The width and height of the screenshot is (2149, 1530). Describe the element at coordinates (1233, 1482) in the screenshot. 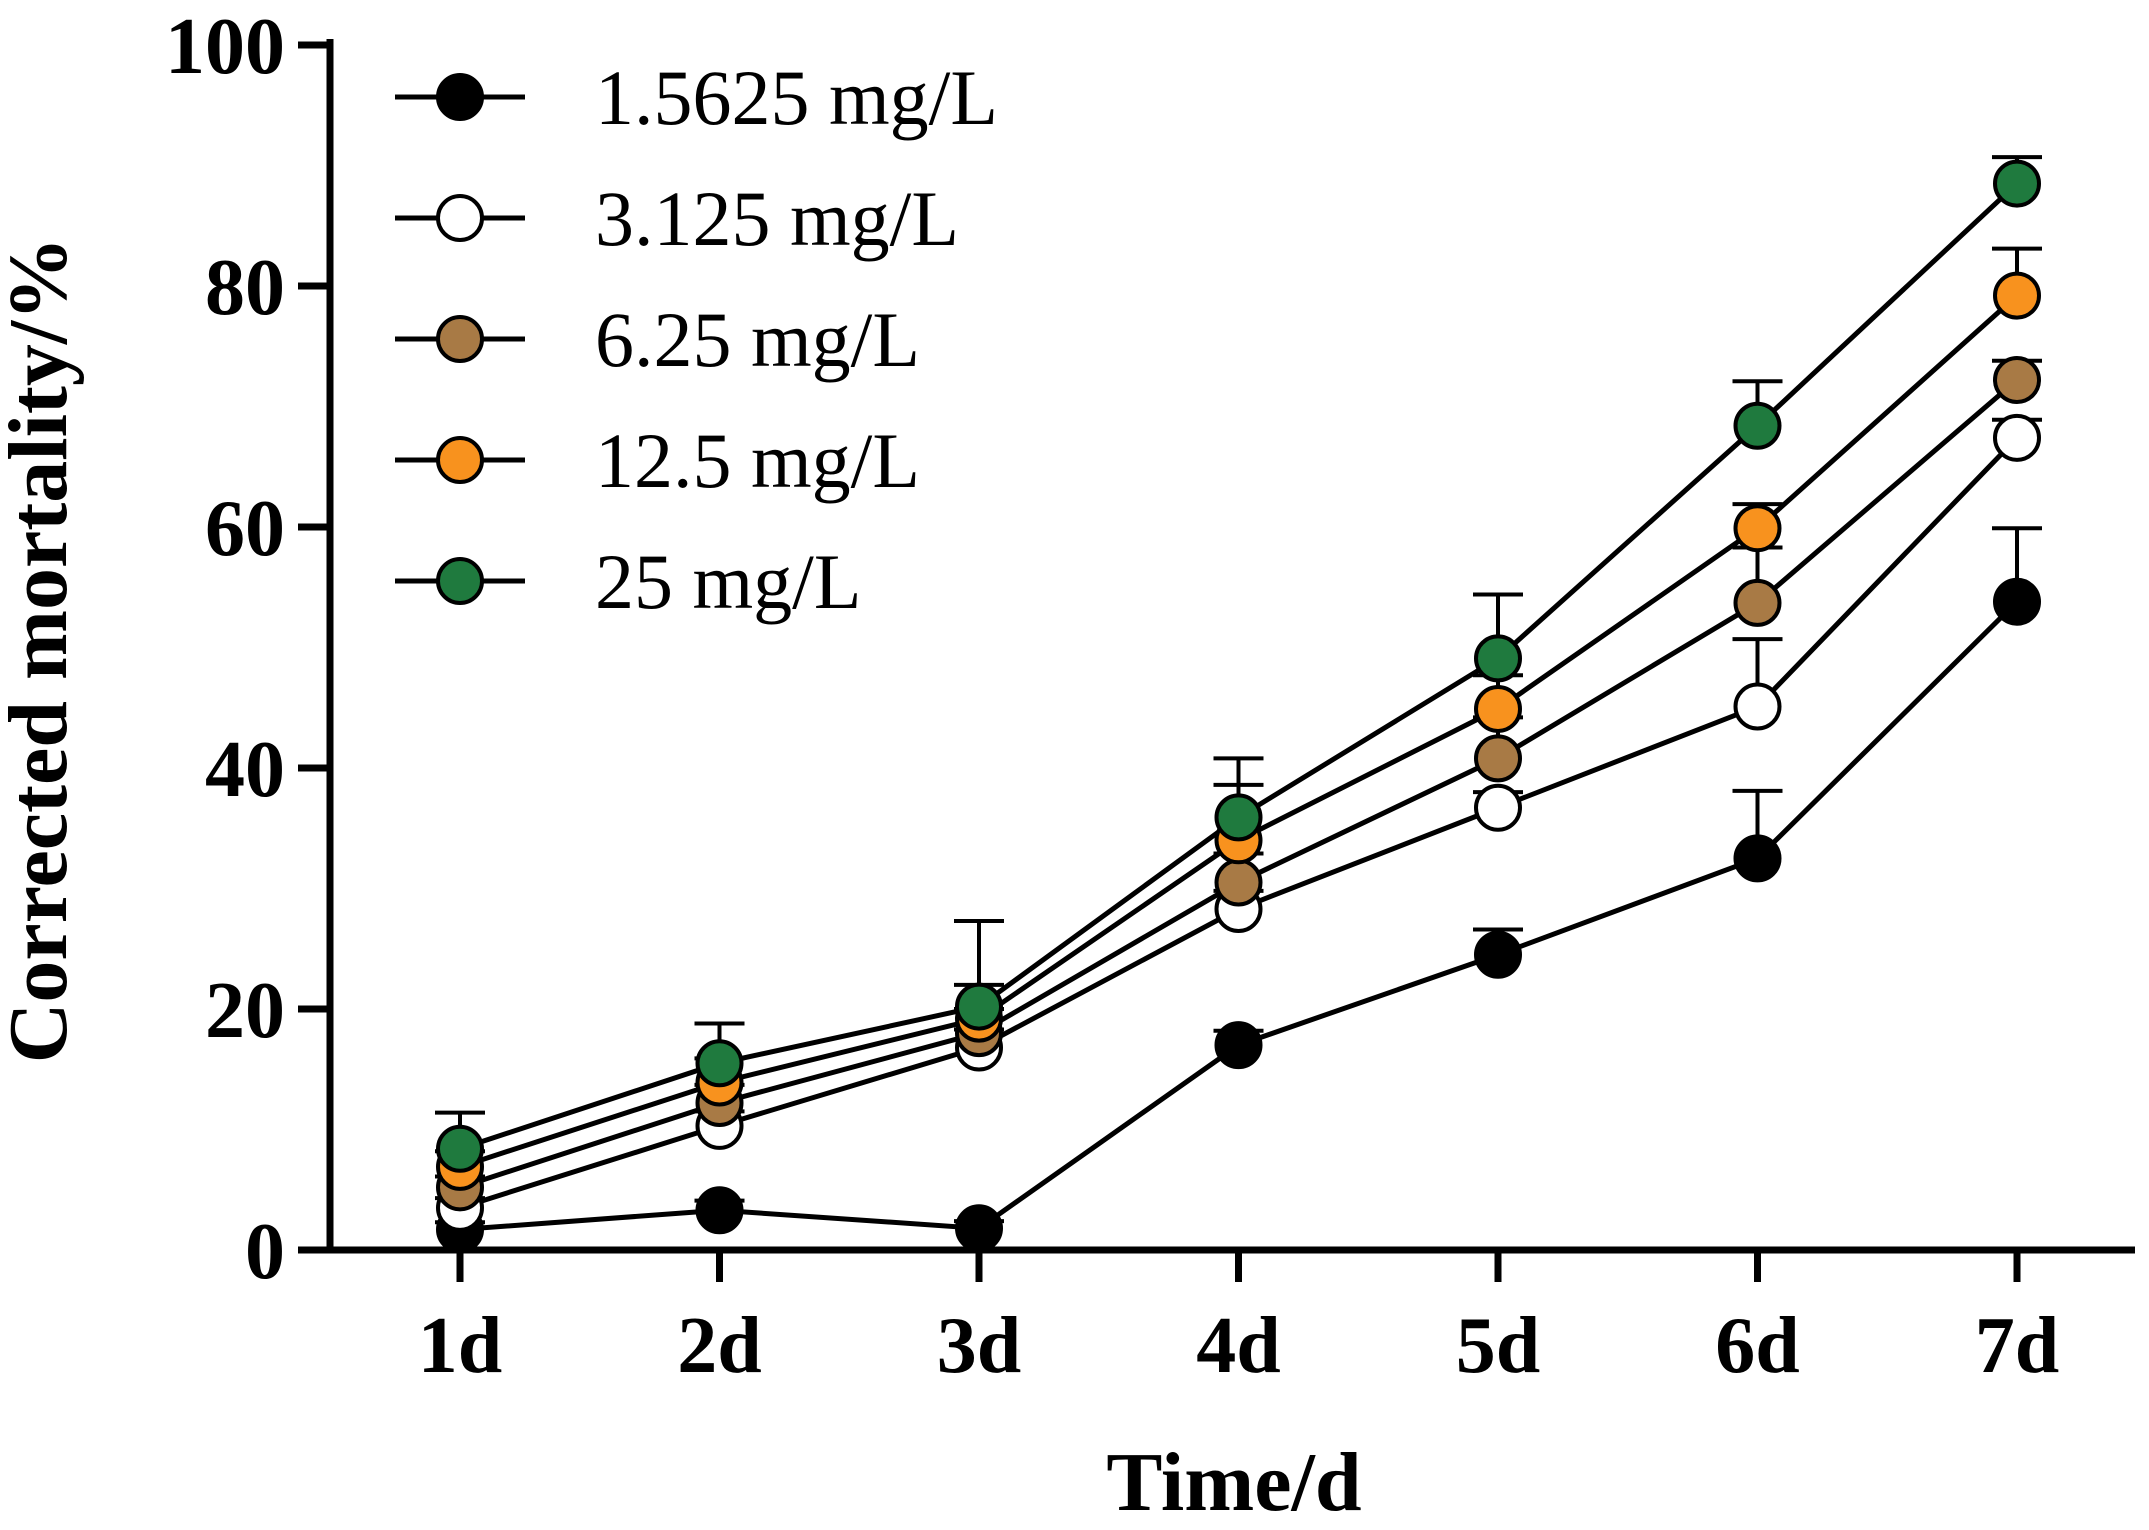

I see `x-axis-title: Time/d` at that location.